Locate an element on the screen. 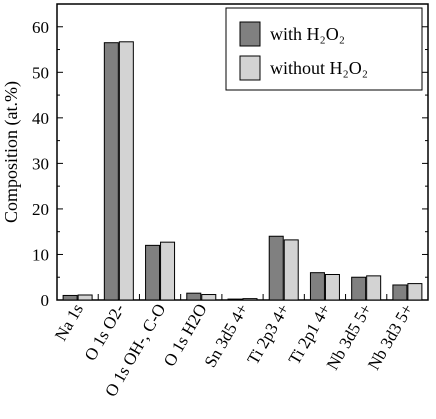 The height and width of the screenshot is (419, 436). y-tick-label: 20 is located at coordinates (40, 209).